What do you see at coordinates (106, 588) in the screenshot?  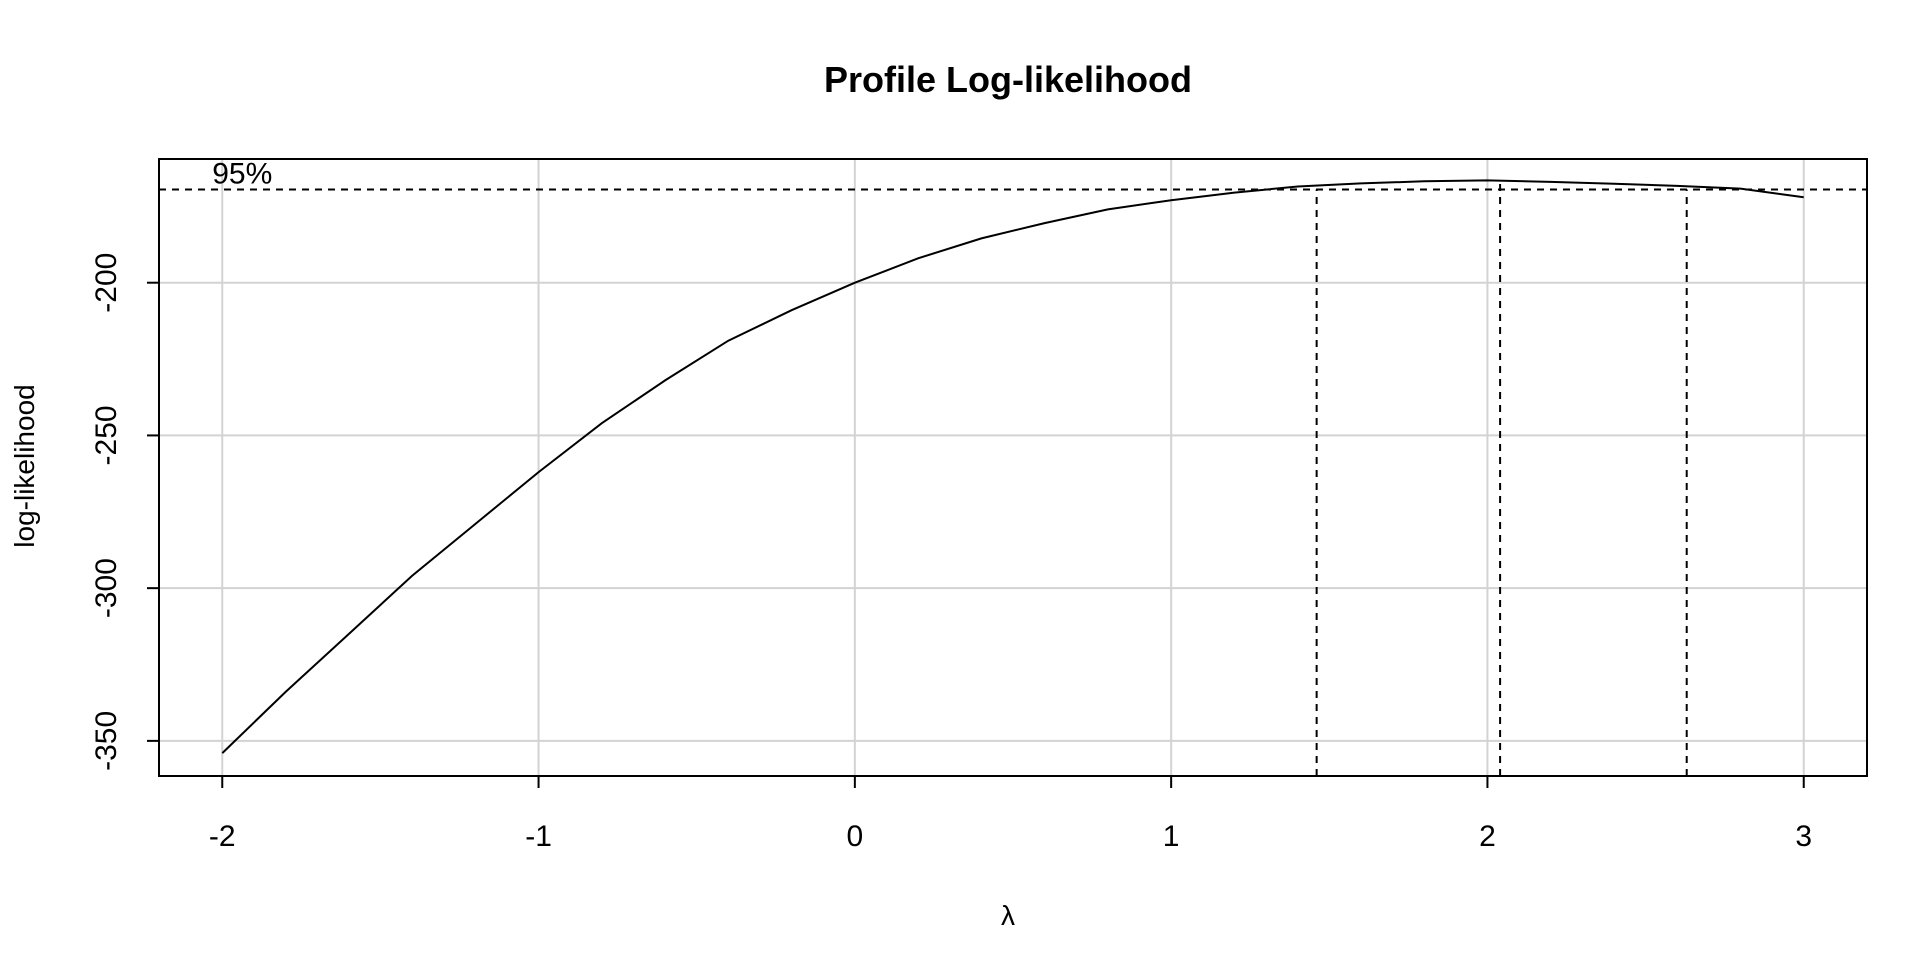 I see `y-tick-label: -300` at bounding box center [106, 588].